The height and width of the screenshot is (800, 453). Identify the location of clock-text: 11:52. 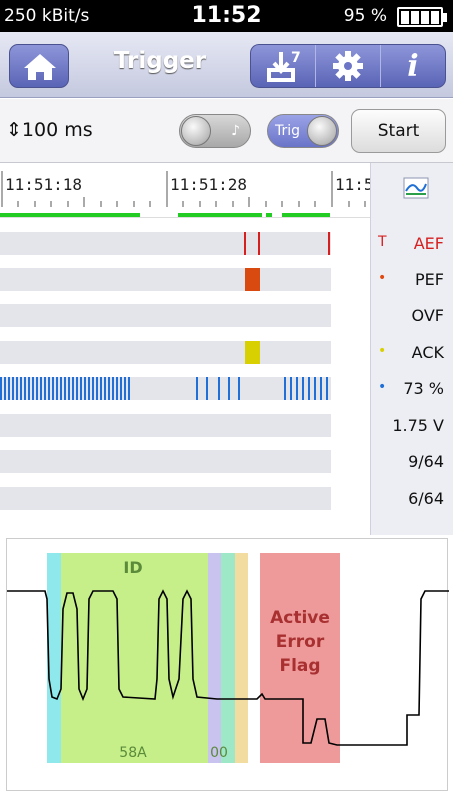
(226, 15).